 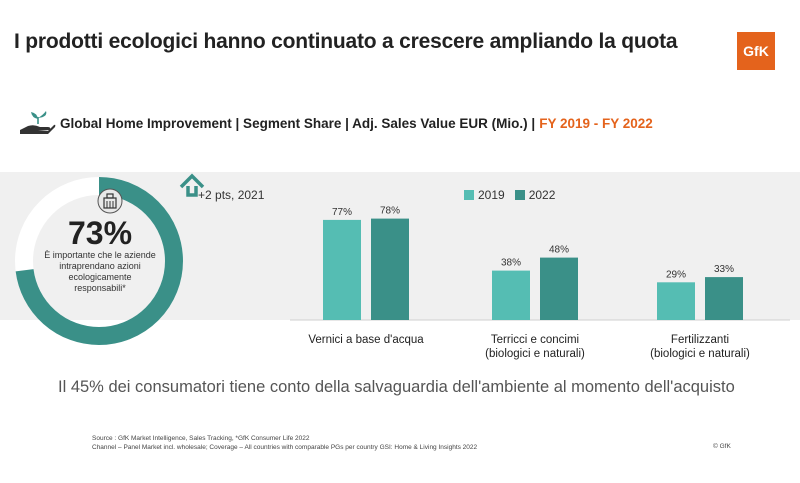 I want to click on data-label-2022-0: 78%, so click(x=390, y=211).